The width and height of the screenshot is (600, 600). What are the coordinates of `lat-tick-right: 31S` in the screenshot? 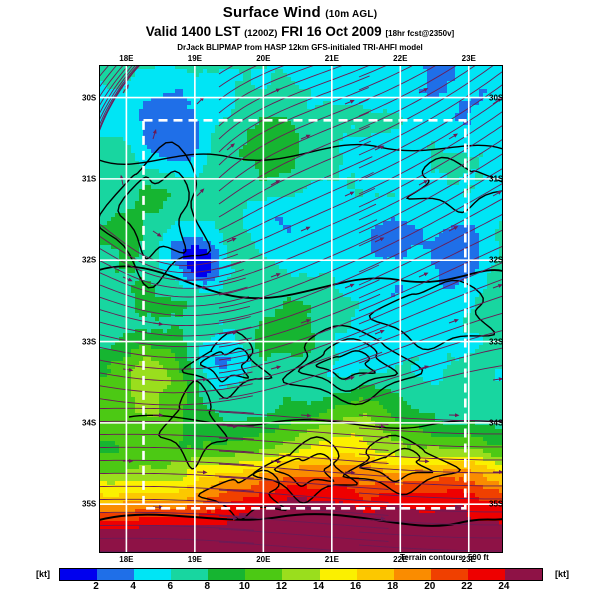 It's located at (496, 179).